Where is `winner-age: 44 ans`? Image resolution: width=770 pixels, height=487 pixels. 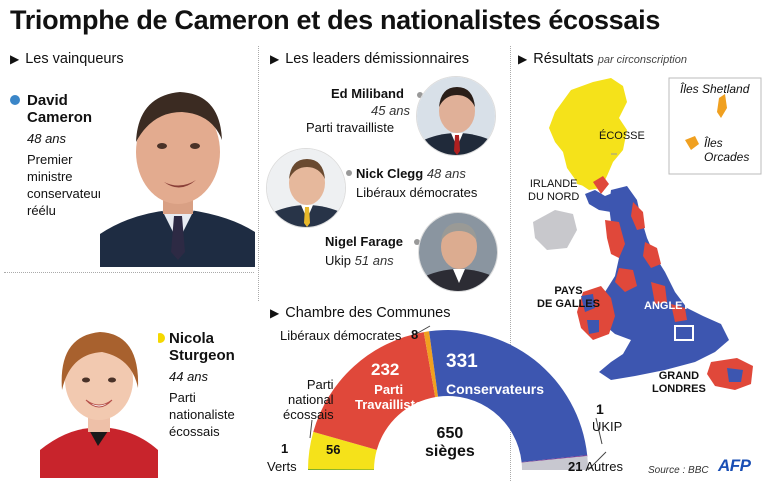 winner-age: 44 ans is located at coordinates (189, 376).